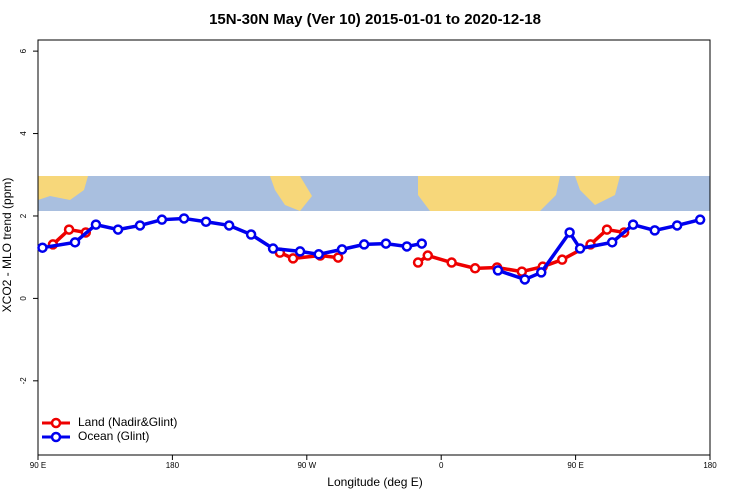 This screenshot has height=500, width=750. I want to click on x-tick-label: 90 W, so click(306, 465).